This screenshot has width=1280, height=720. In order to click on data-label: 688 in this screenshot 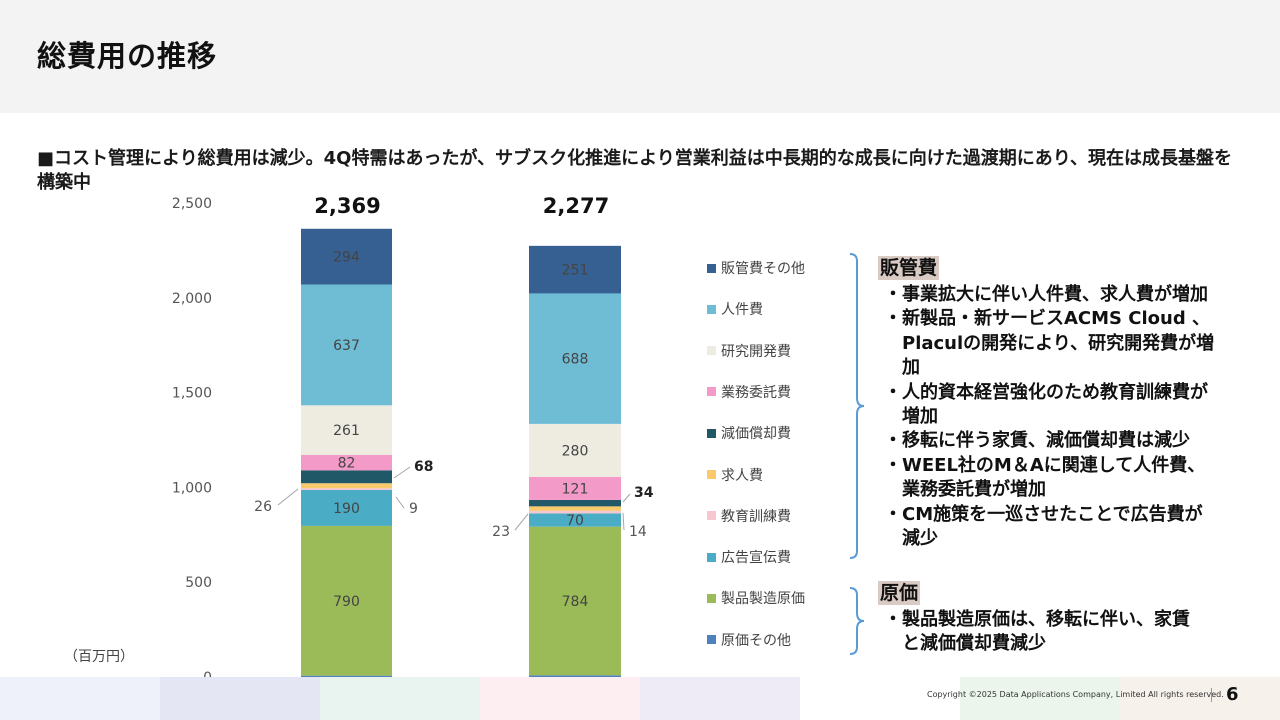, I will do `click(575, 360)`.